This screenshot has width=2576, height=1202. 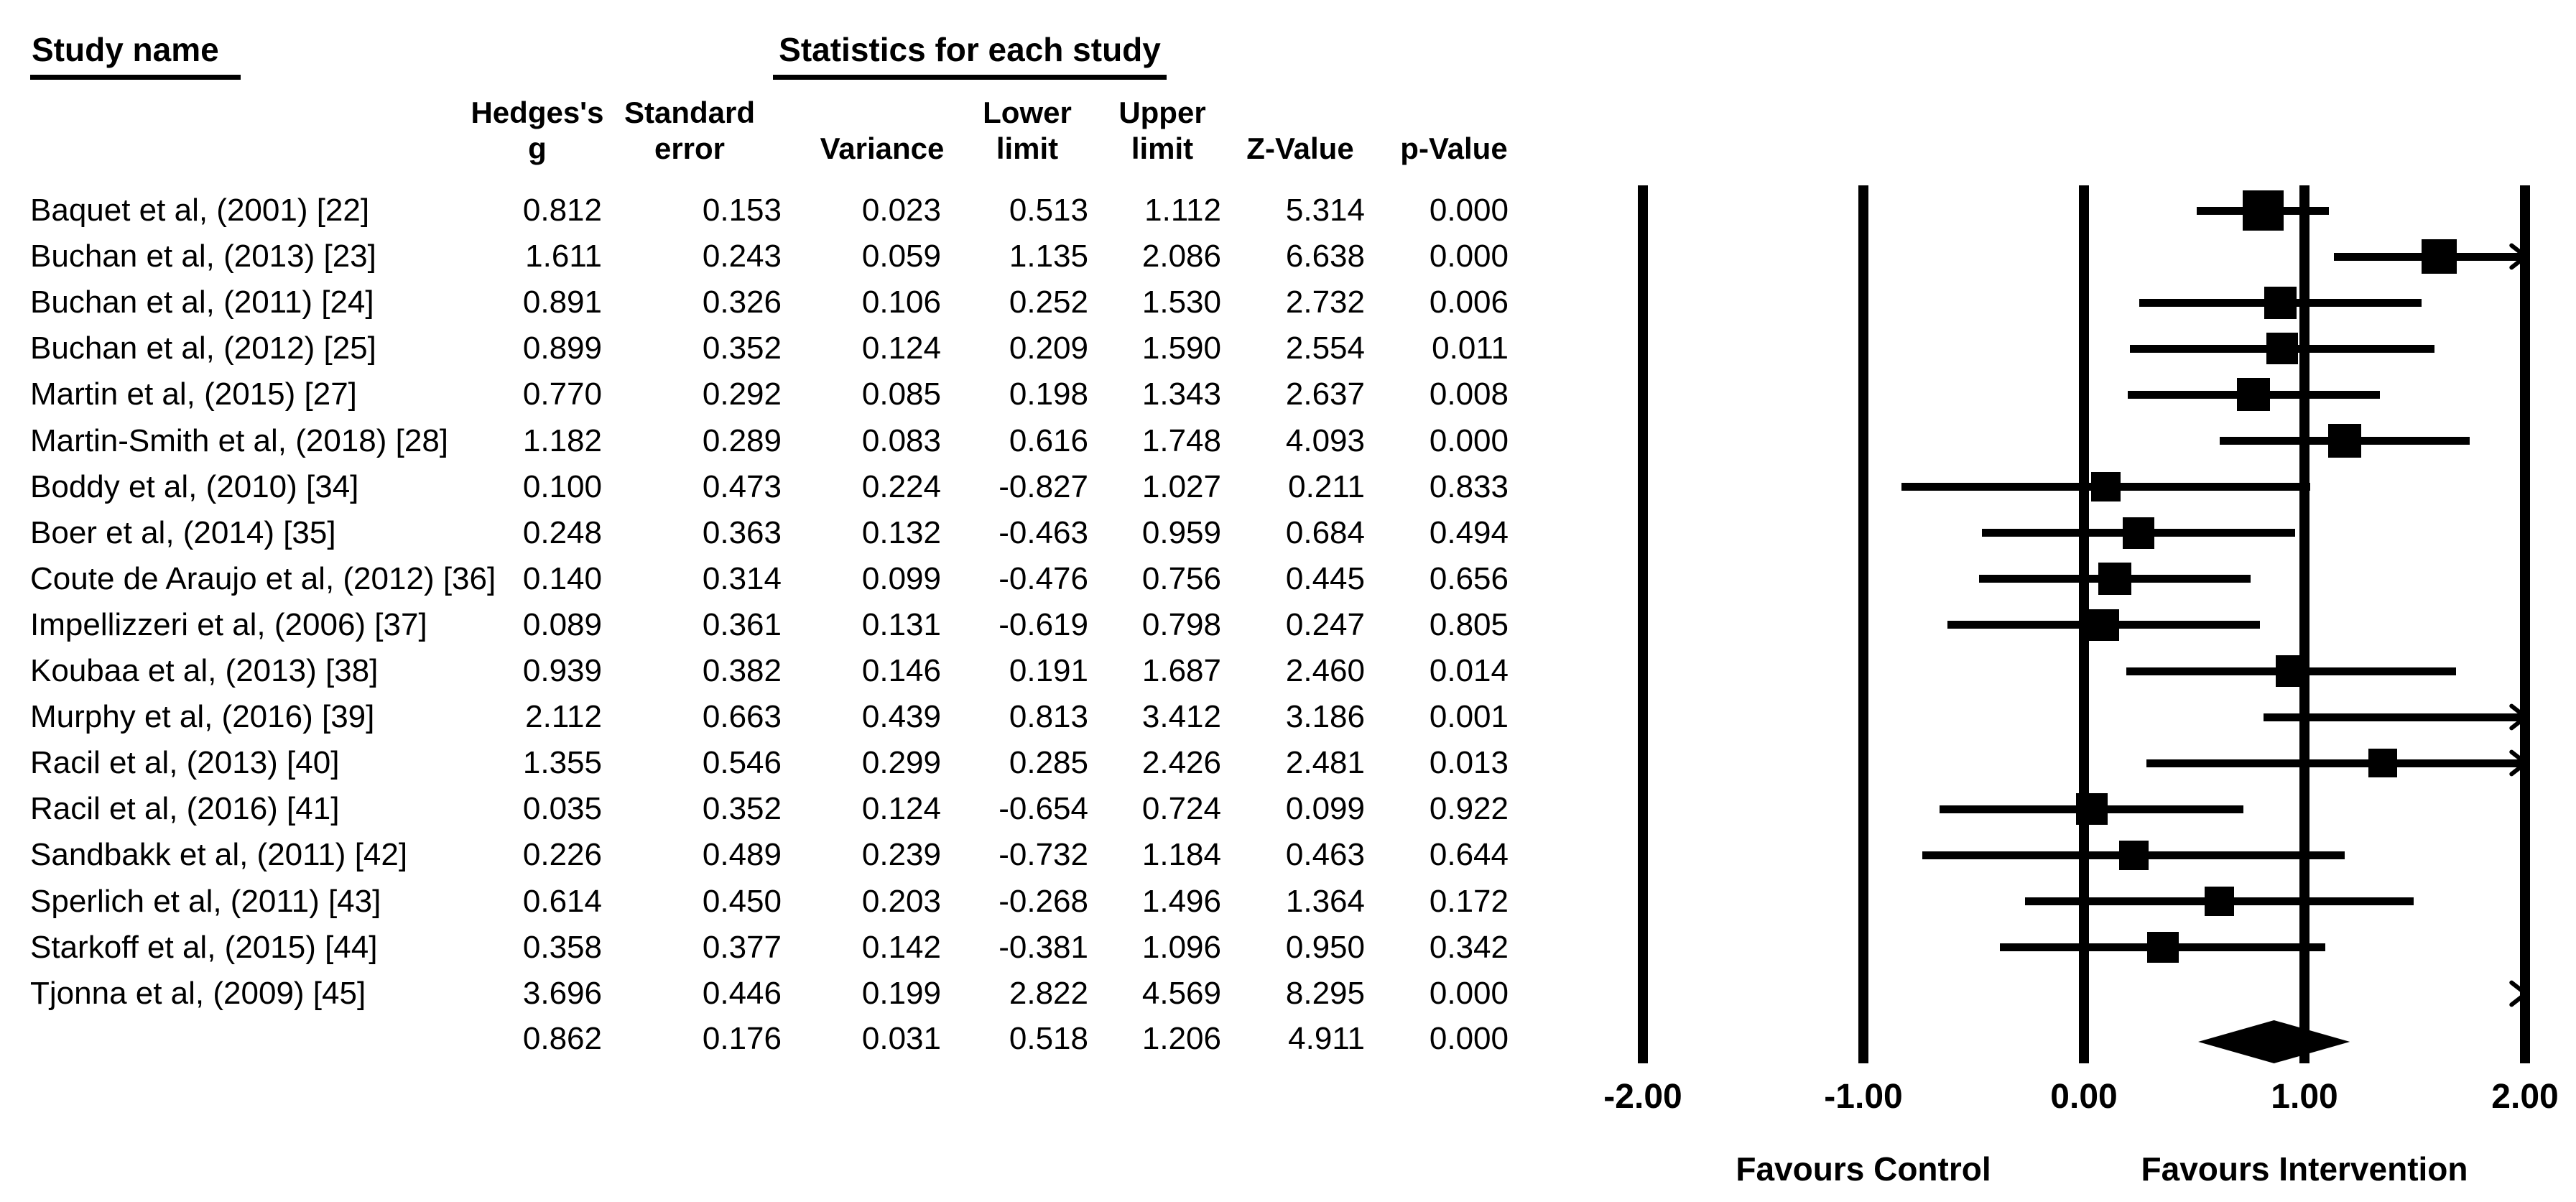 What do you see at coordinates (1043, 947) in the screenshot?
I see `stat-value-lower_limit: -0.381` at bounding box center [1043, 947].